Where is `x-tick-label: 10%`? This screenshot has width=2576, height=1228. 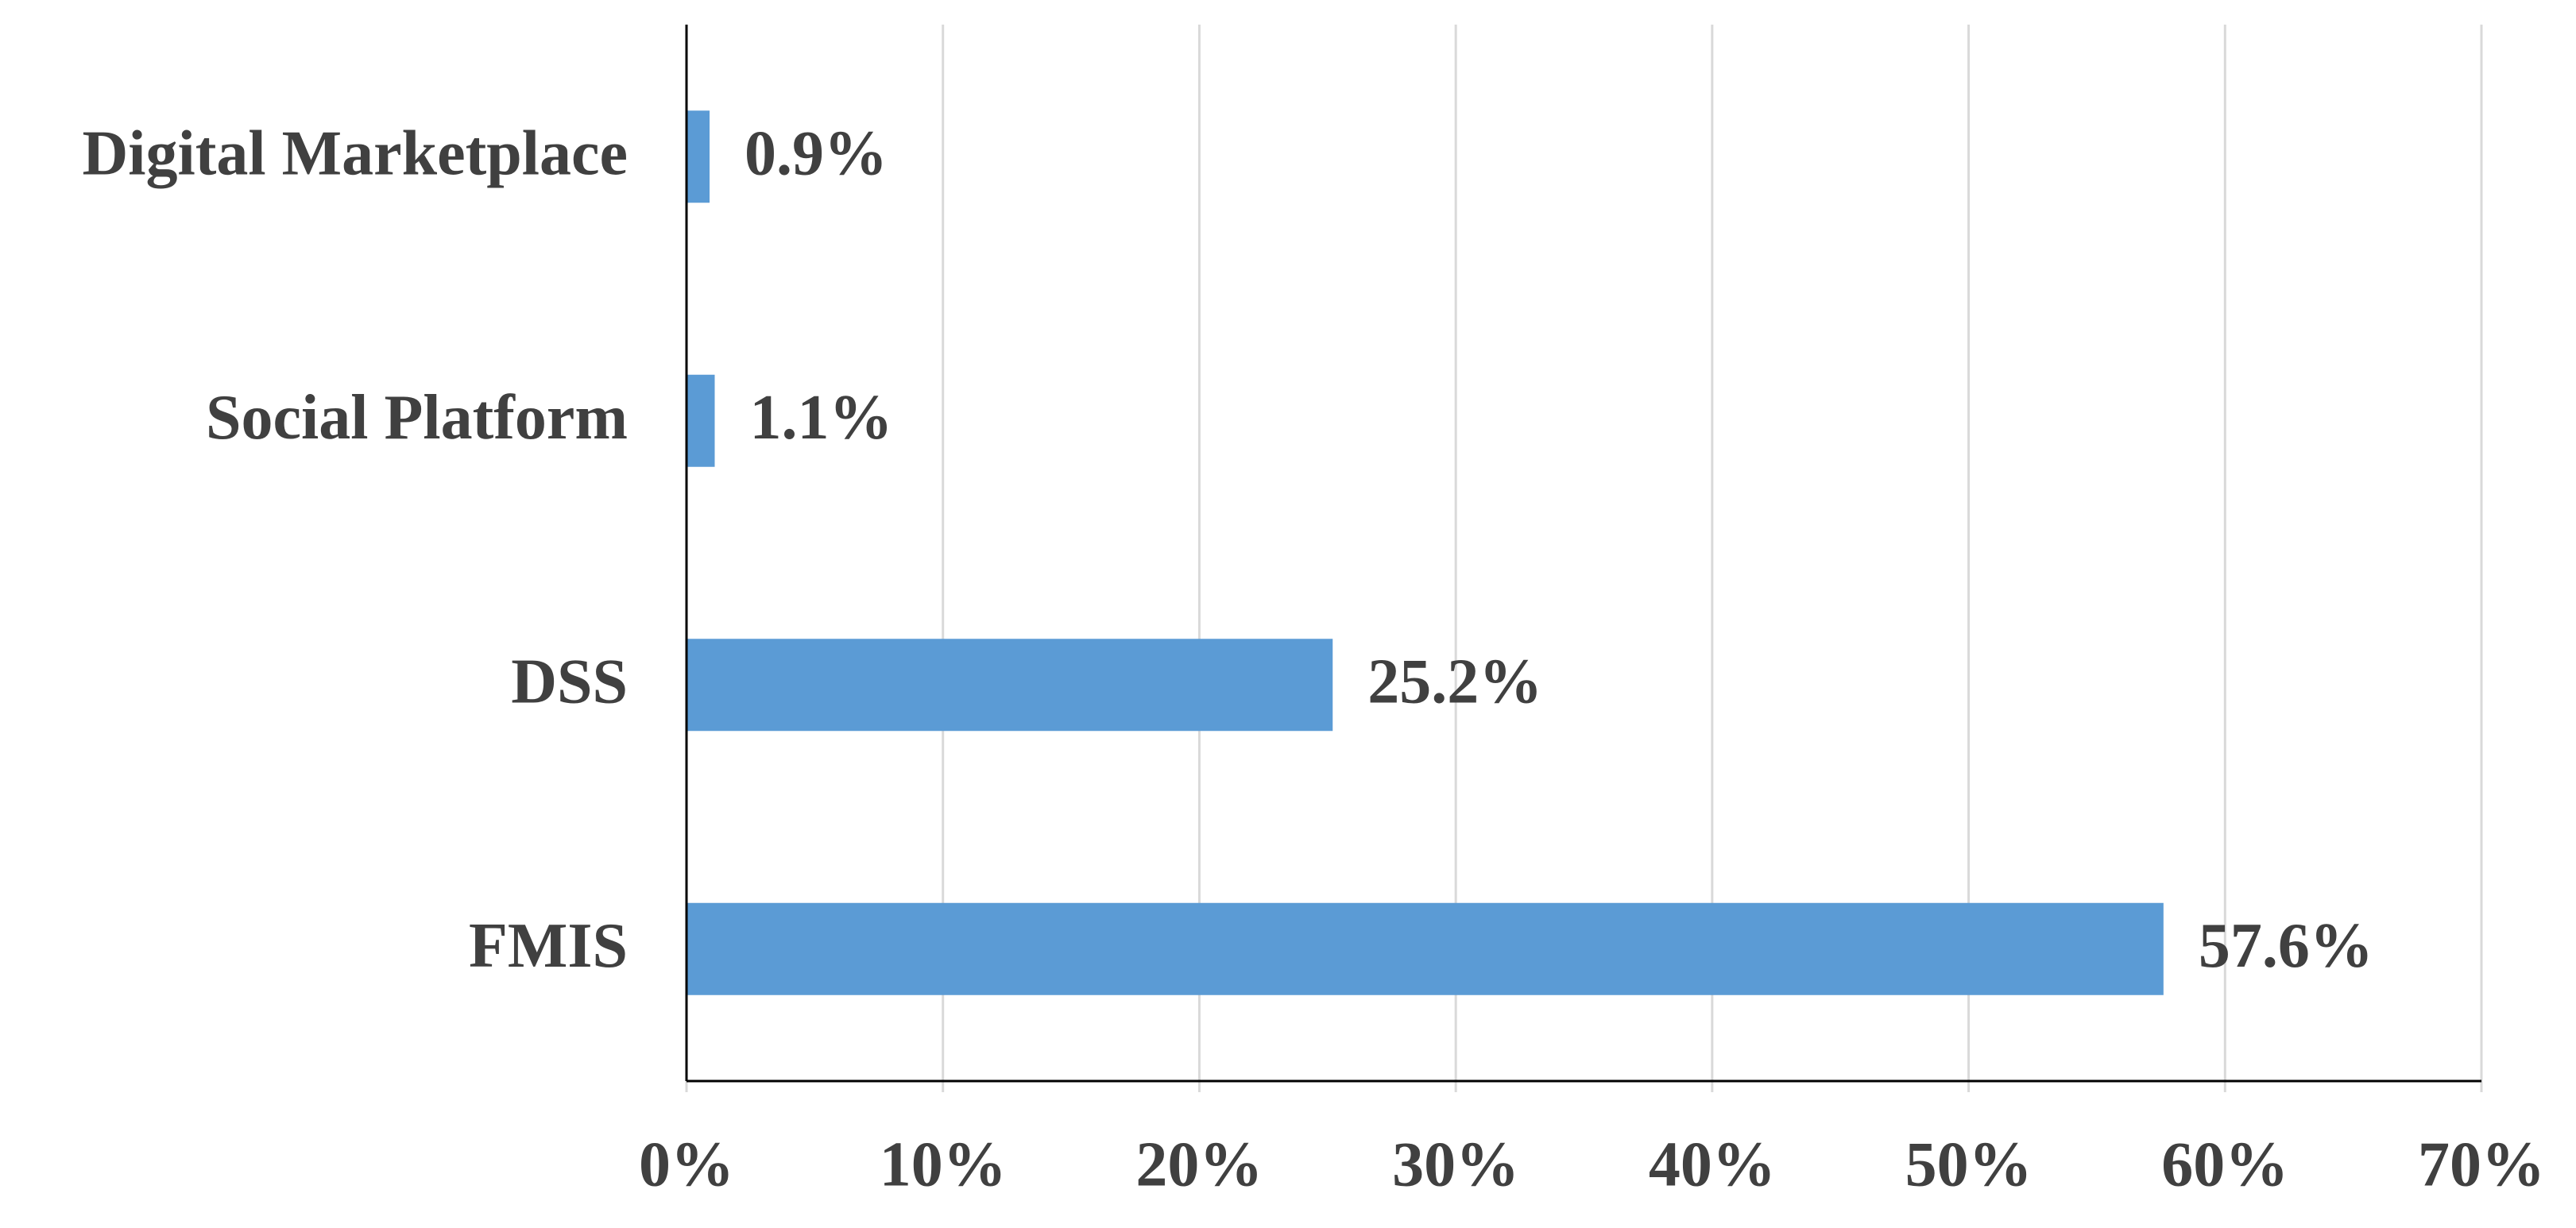
x-tick-label: 10% is located at coordinates (943, 1164).